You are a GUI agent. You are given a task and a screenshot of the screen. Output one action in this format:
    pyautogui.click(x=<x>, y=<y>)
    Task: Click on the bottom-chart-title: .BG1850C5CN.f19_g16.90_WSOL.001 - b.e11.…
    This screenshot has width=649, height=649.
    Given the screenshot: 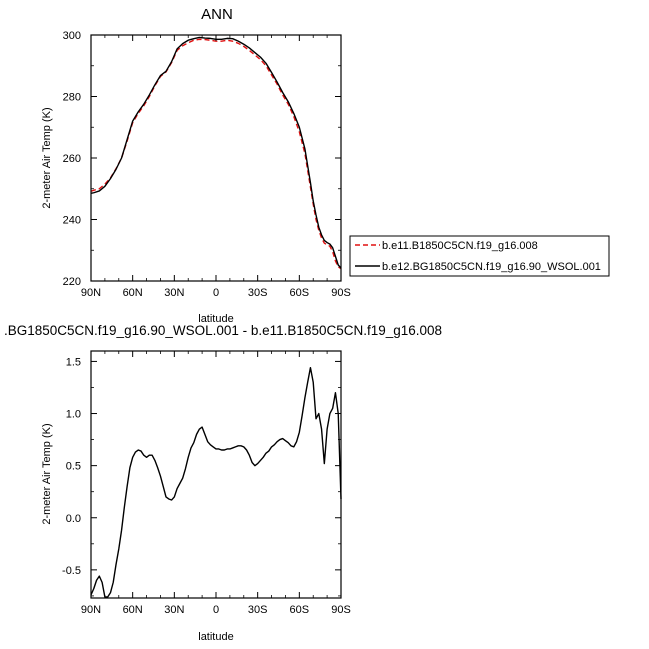 What is the action you would take?
    pyautogui.click(x=223, y=330)
    